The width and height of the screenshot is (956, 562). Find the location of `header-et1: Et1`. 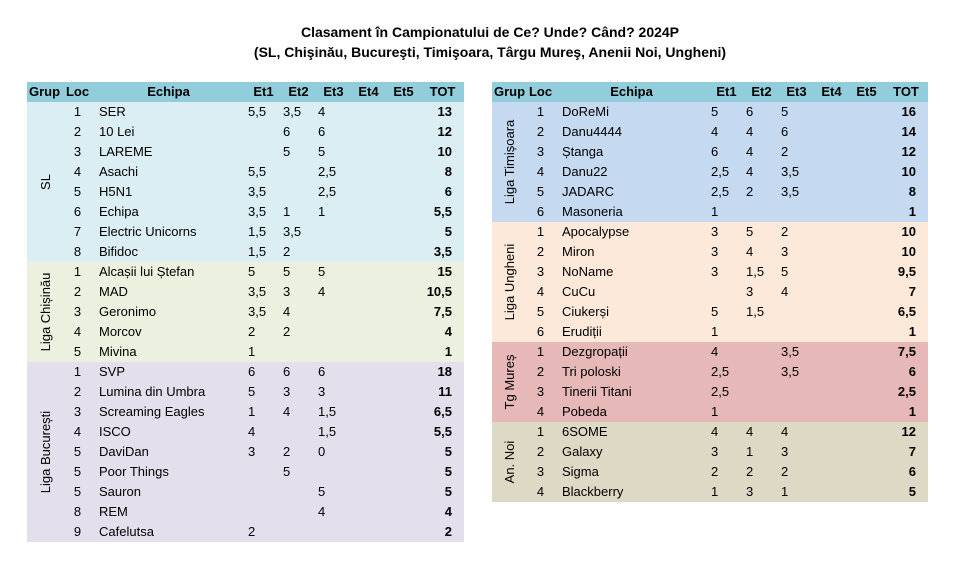

header-et1: Et1 is located at coordinates (726, 92).